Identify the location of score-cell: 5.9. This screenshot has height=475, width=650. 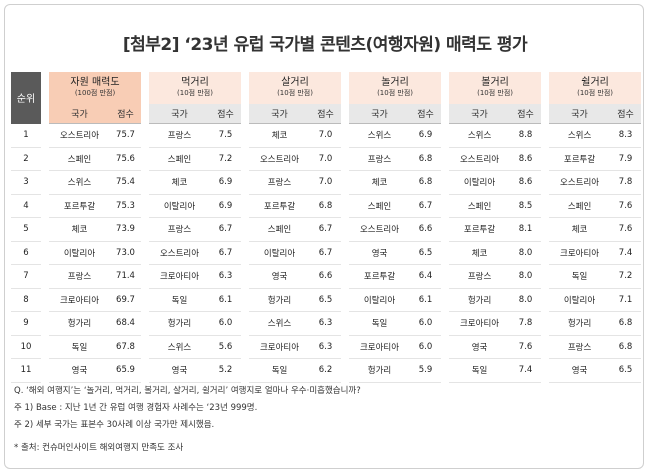
(426, 370).